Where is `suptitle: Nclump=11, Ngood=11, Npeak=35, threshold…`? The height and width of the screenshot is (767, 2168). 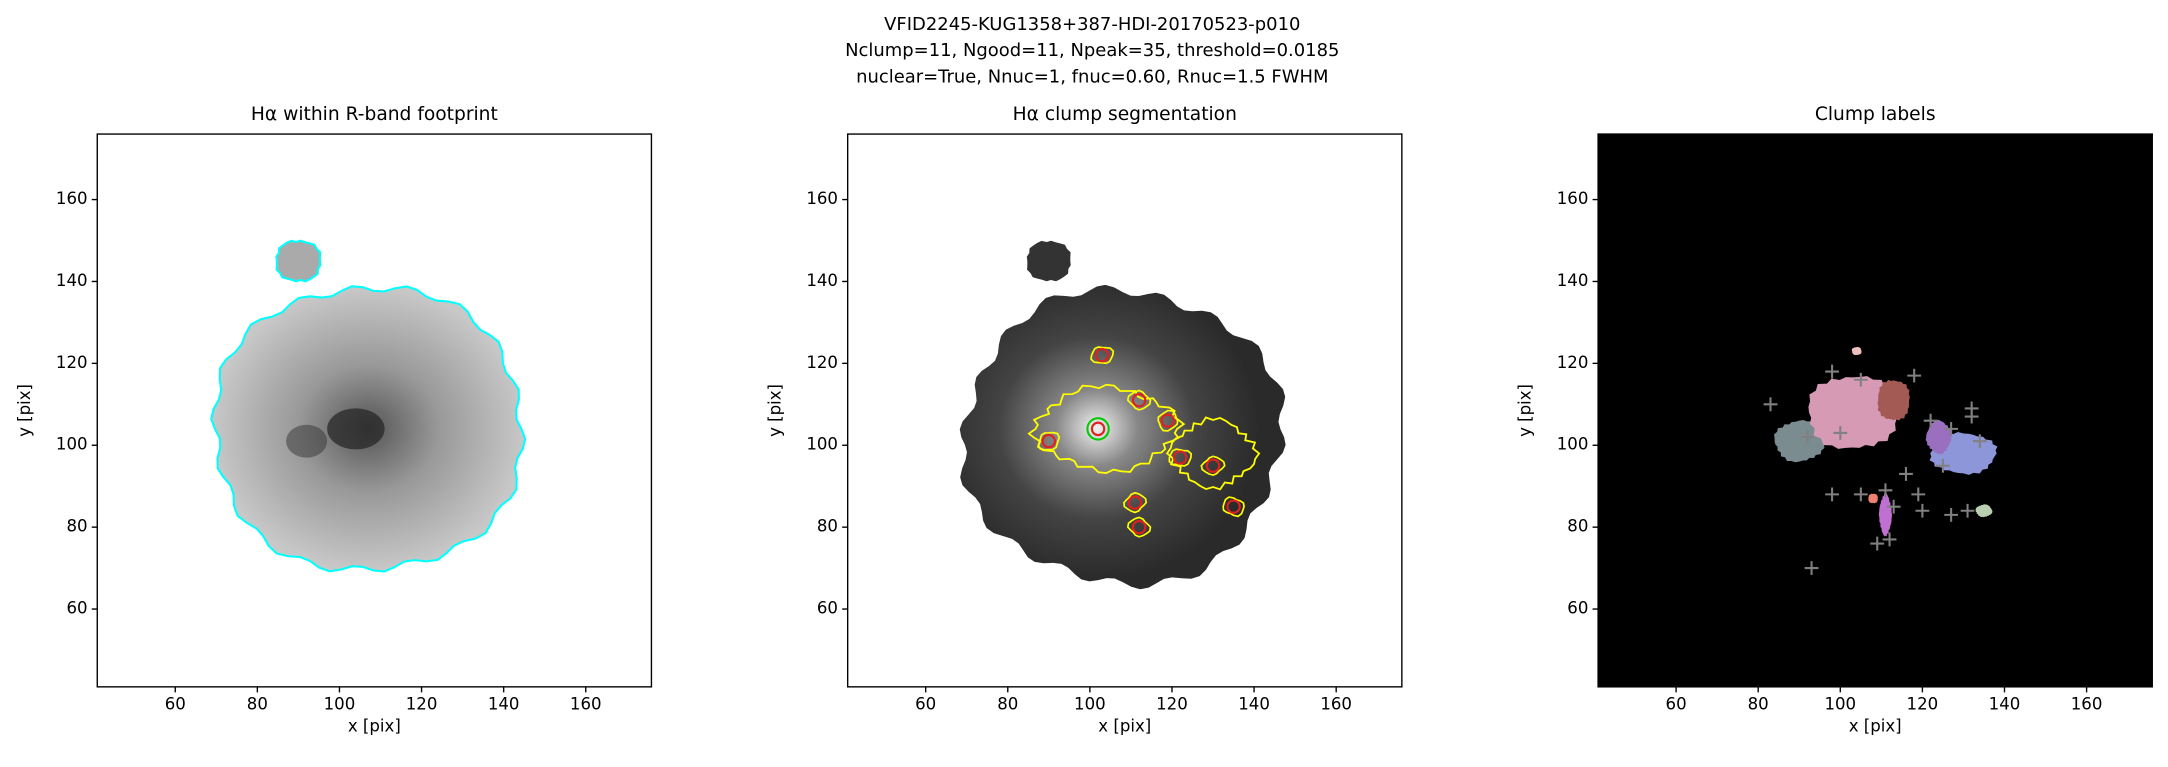
suptitle: Nclump=11, Ngood=11, Npeak=35, threshold… is located at coordinates (1092, 50).